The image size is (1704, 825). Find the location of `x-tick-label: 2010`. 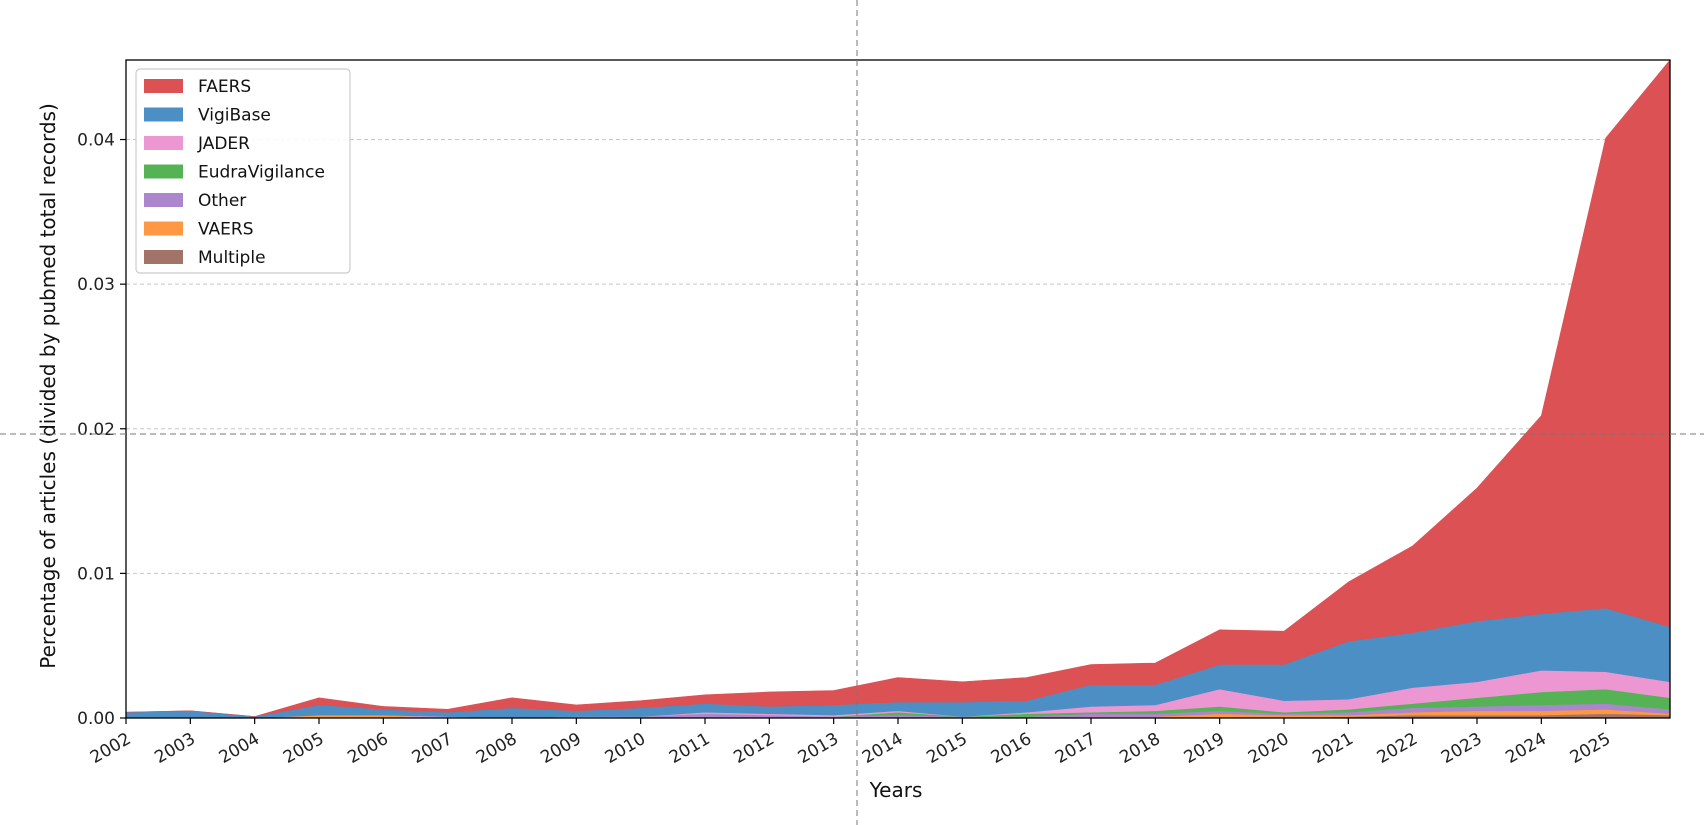

x-tick-label: 2010 is located at coordinates (625, 748).